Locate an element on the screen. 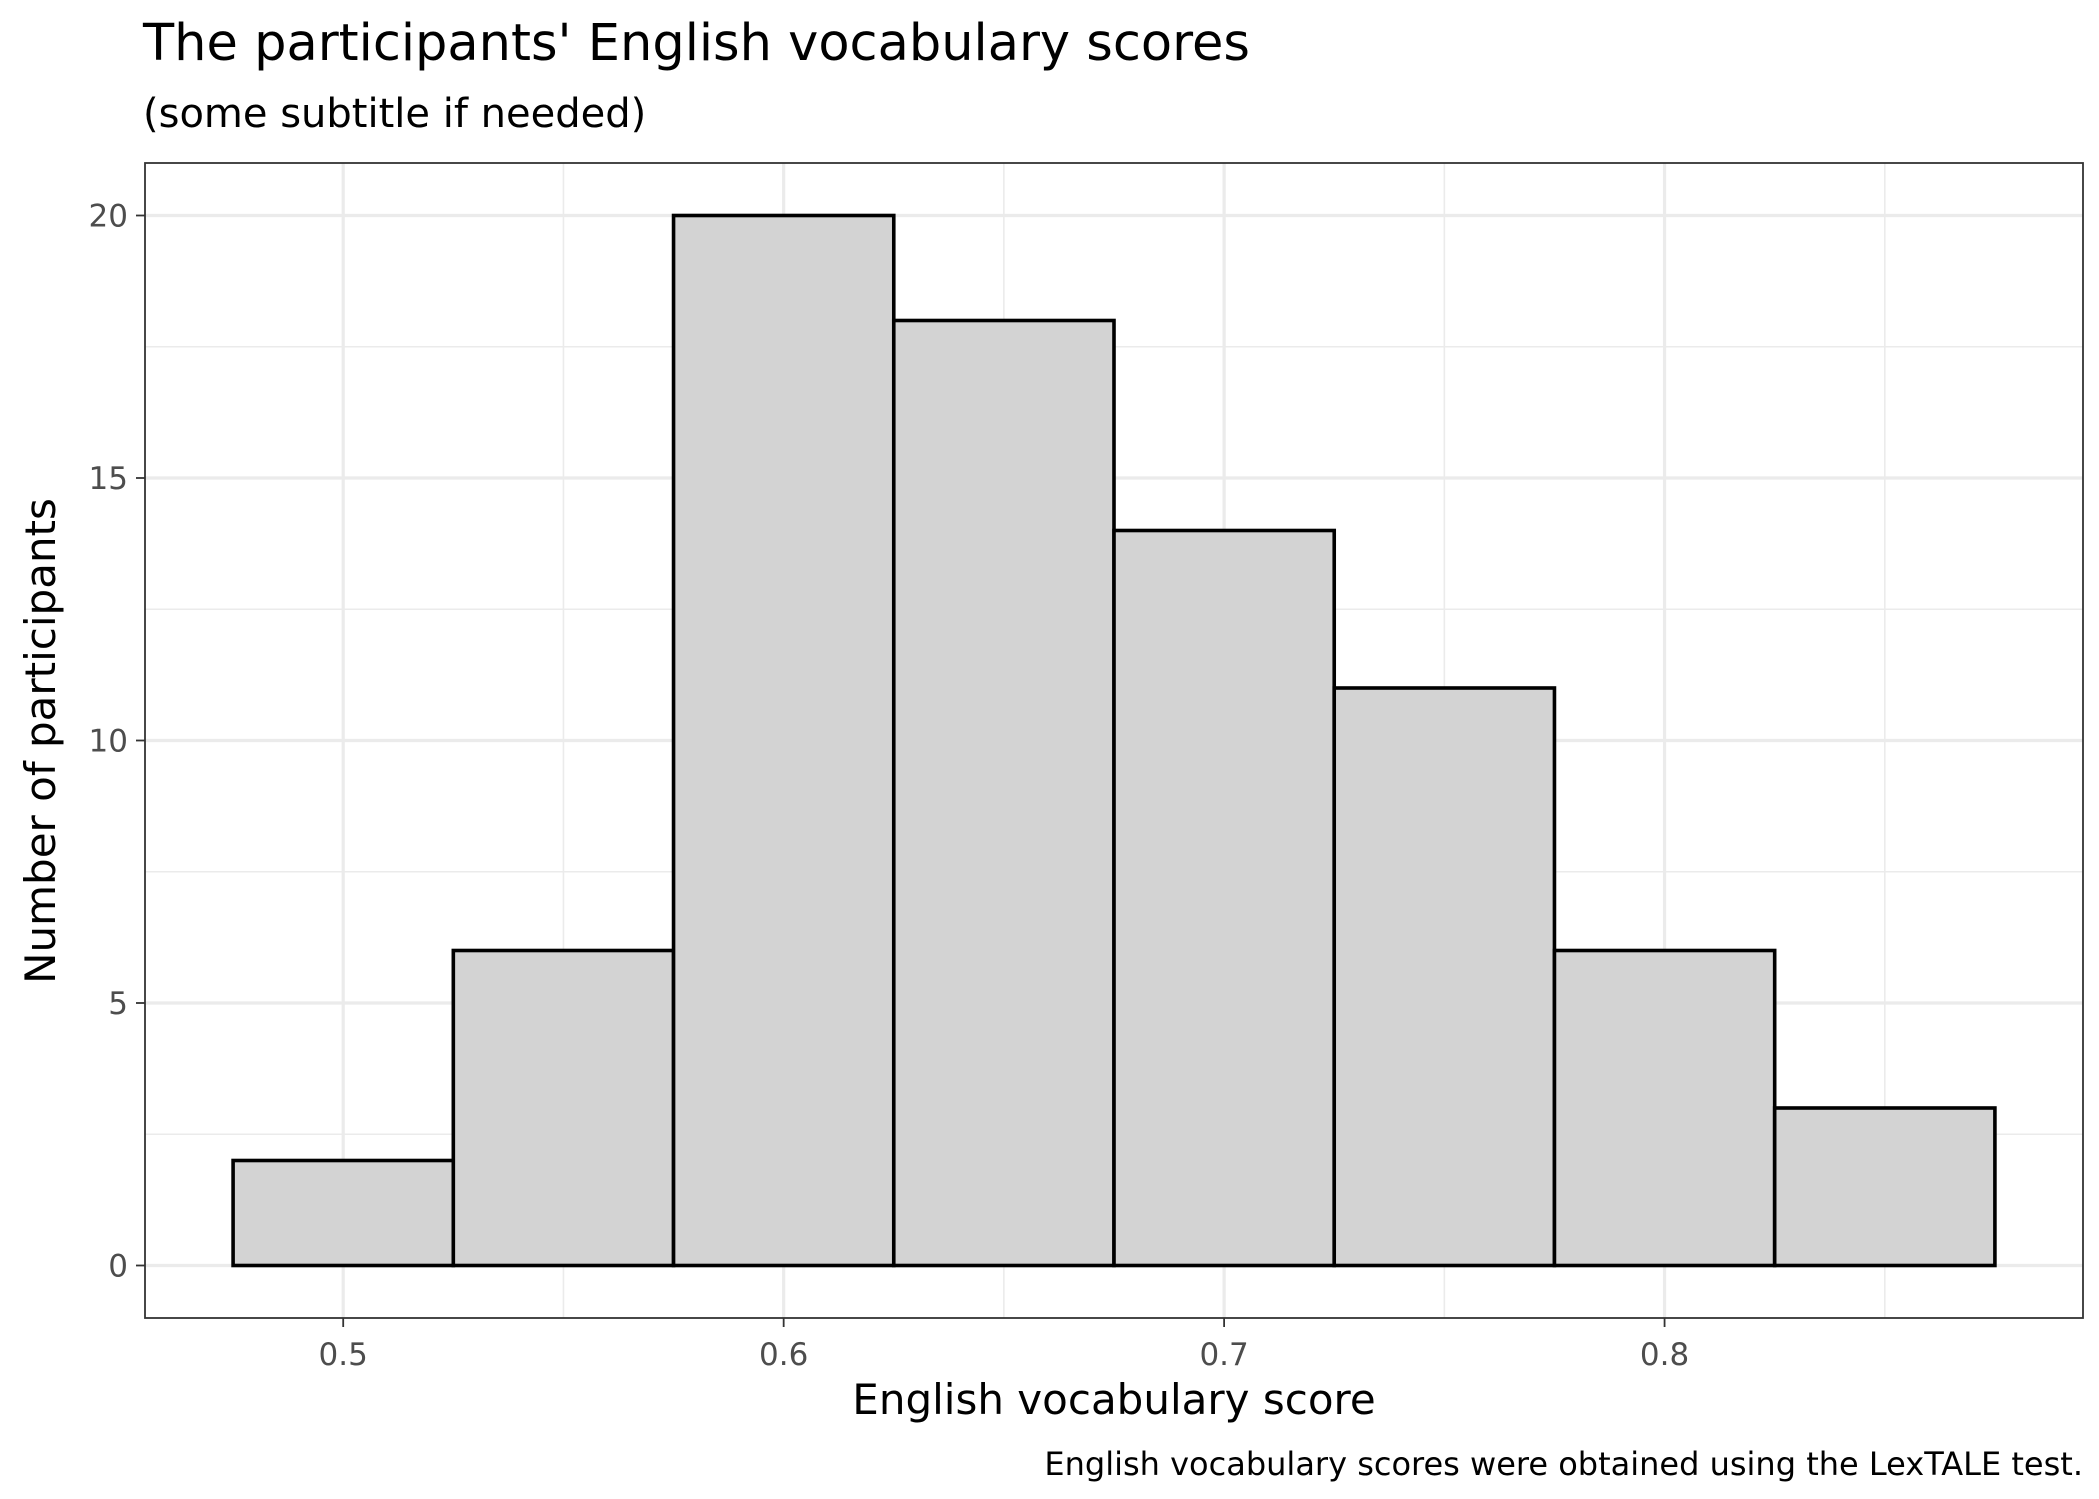  y-axis-title: Number of participants is located at coordinates (40, 741).